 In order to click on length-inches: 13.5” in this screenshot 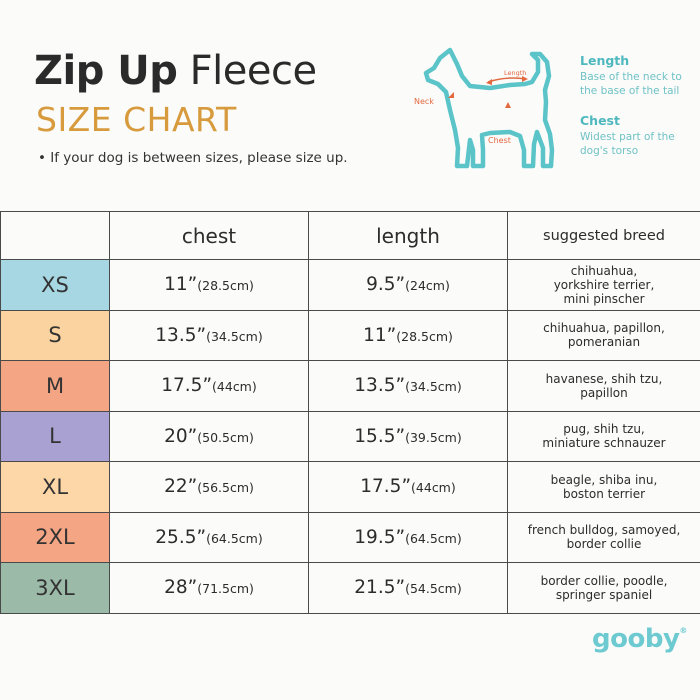, I will do `click(380, 386)`.